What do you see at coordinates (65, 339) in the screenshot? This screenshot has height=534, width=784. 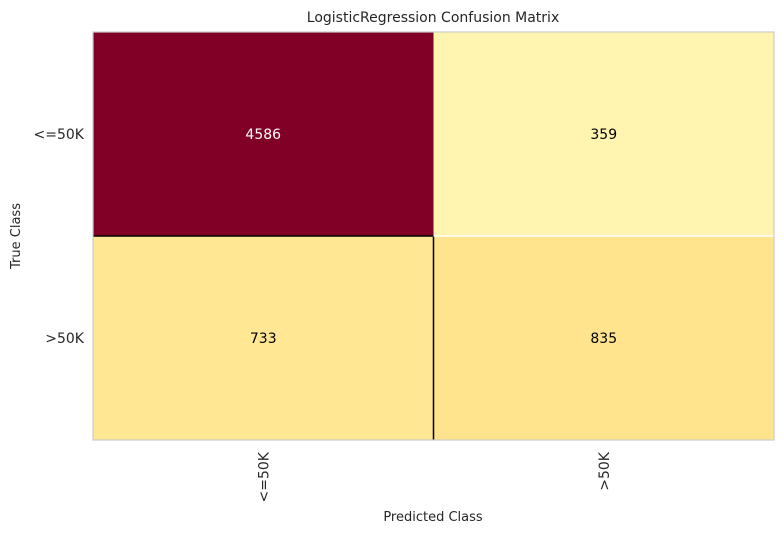 I see `y-tick-label: >50K` at bounding box center [65, 339].